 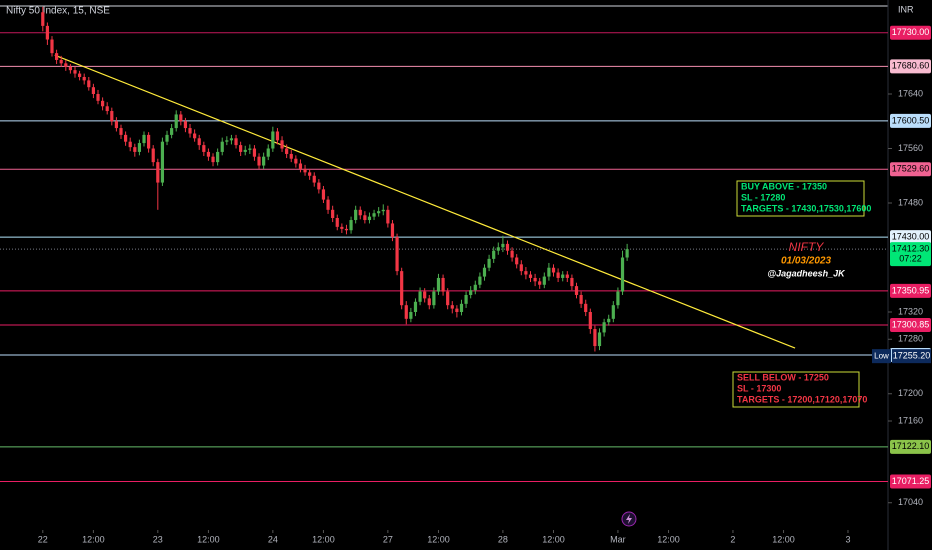 I want to click on y-tick-label: 17640, so click(x=910, y=93).